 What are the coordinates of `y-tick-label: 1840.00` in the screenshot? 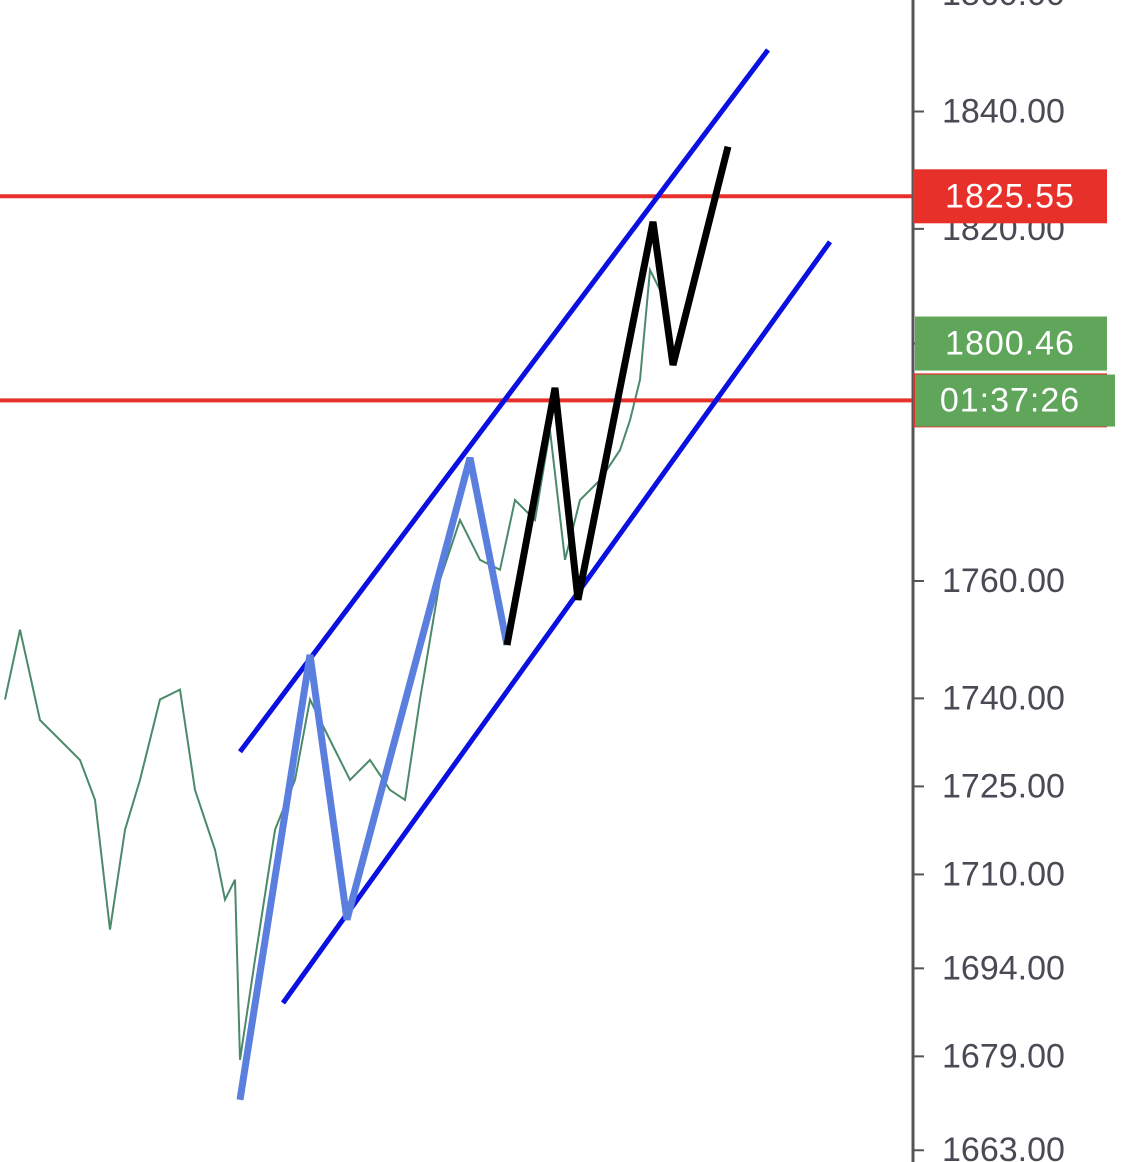 It's located at (1003, 111).